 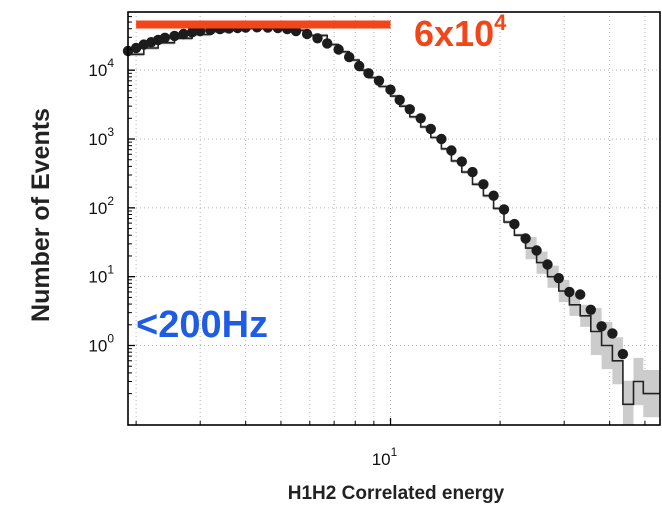 I want to click on y-tick-label: 10⁰, so click(x=101, y=344).